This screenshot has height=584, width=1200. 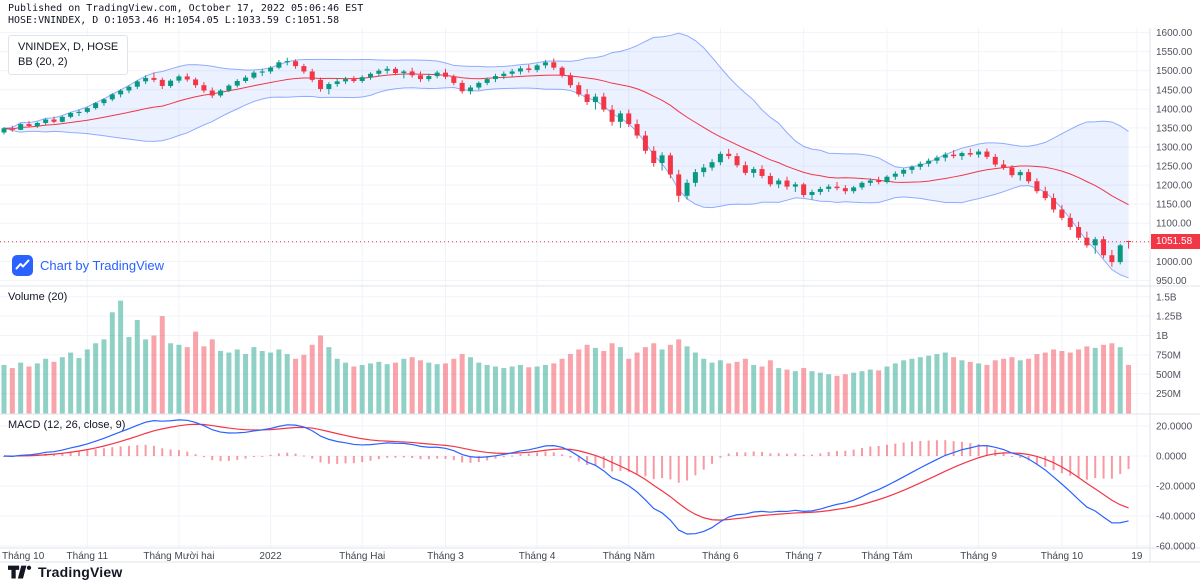 I want to click on watermark-label: Chart by TradingView, so click(x=102, y=265).